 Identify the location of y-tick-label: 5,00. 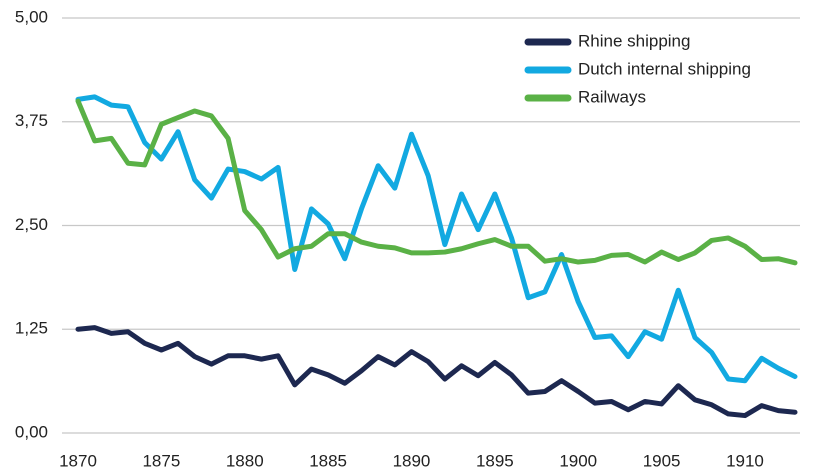
(31, 16).